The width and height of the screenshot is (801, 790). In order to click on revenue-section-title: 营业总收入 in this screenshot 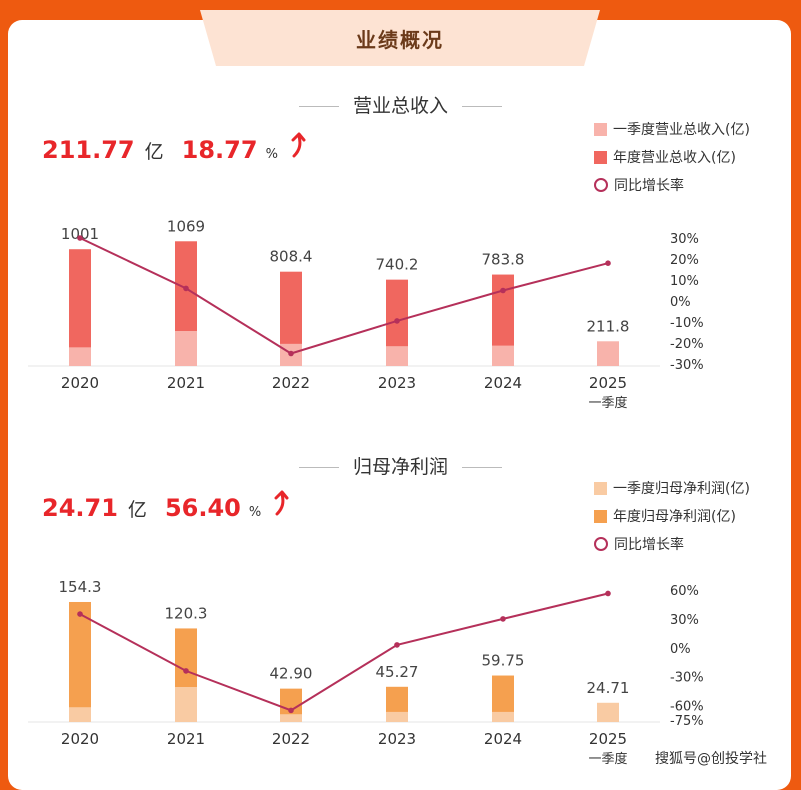, I will do `click(400, 104)`.